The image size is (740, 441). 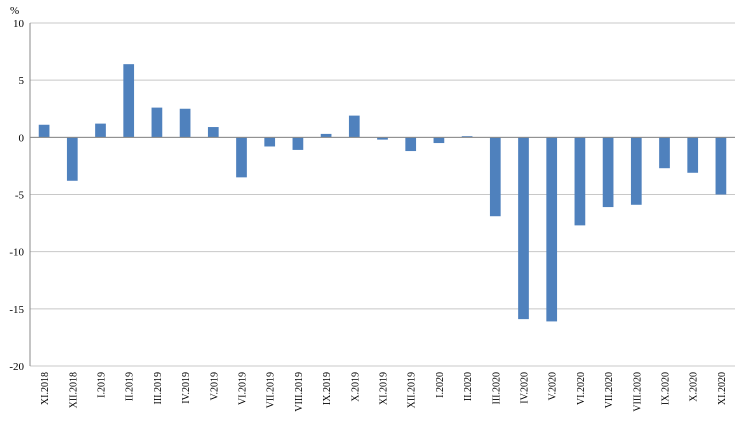 What do you see at coordinates (22, 138) in the screenshot?
I see `y-tick-label: 0` at bounding box center [22, 138].